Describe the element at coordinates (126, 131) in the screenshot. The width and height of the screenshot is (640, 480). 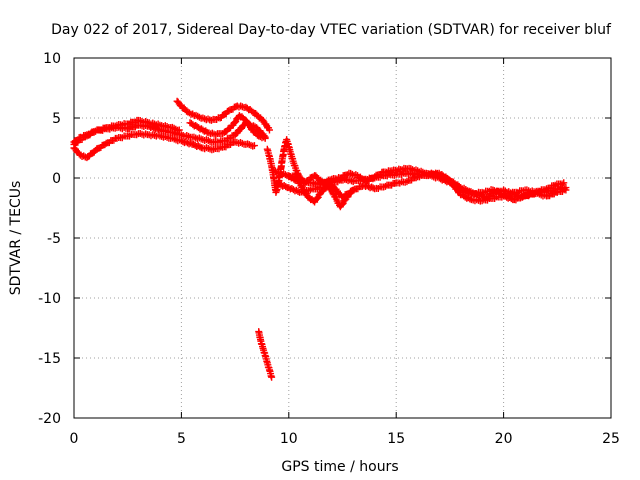
I see `series-track-c` at that location.